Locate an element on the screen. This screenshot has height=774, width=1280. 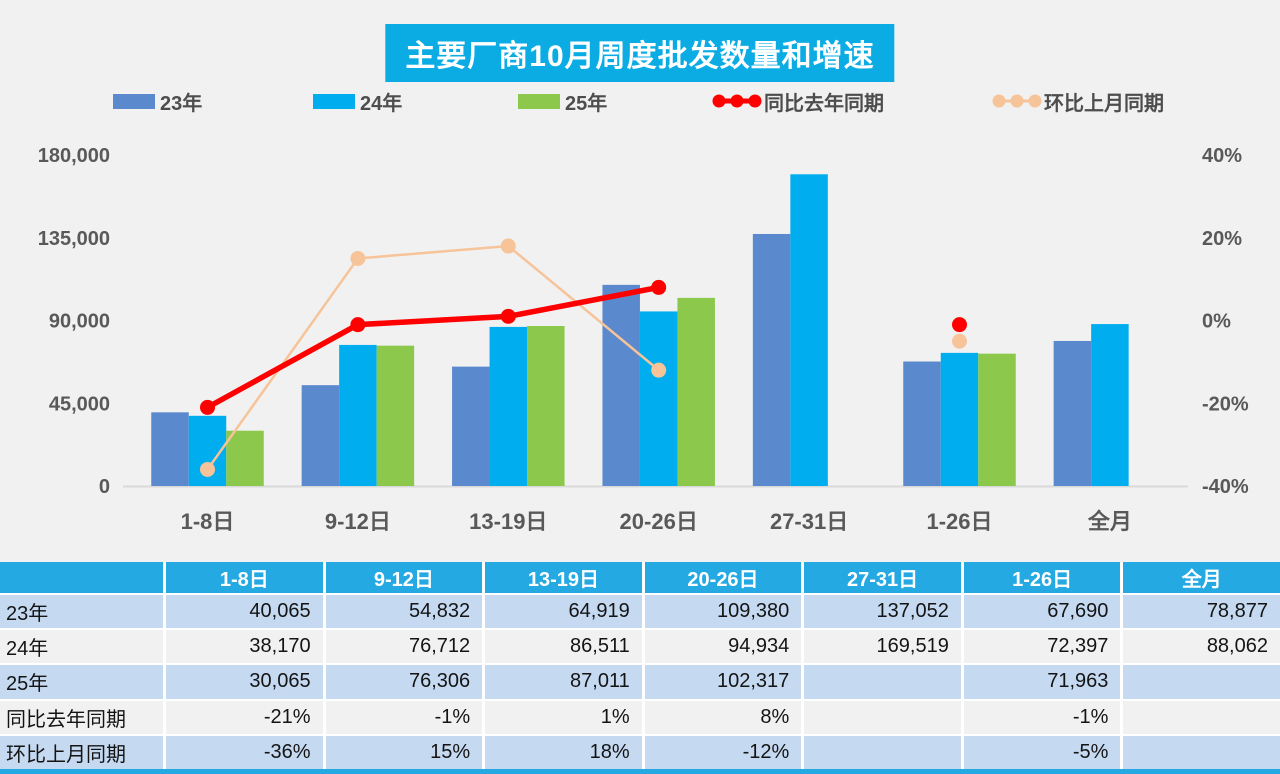
legend-item-yoy: 同比去年同期 is located at coordinates (798, 101).